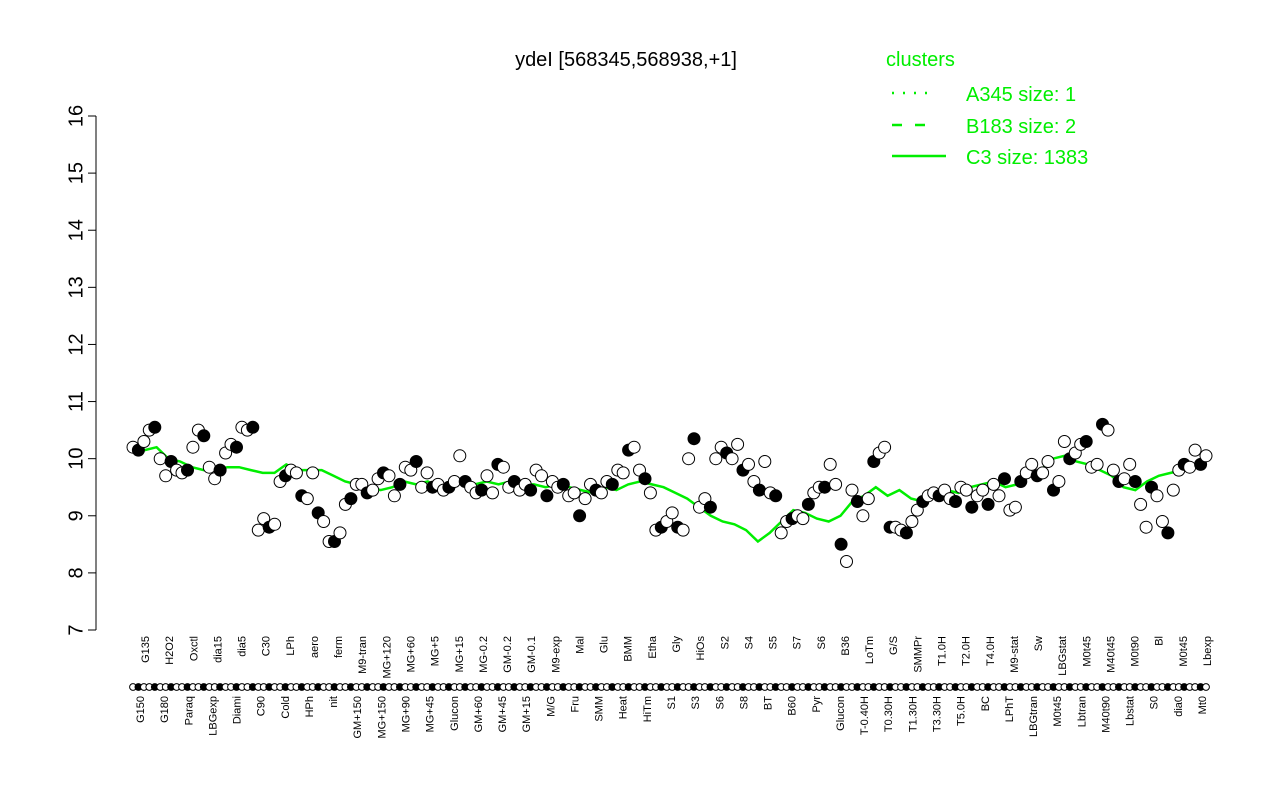 The width and height of the screenshot is (1280, 800). What do you see at coordinates (943, 651) in the screenshot?
I see `x-label-upper-33: T1.0H` at bounding box center [943, 651].